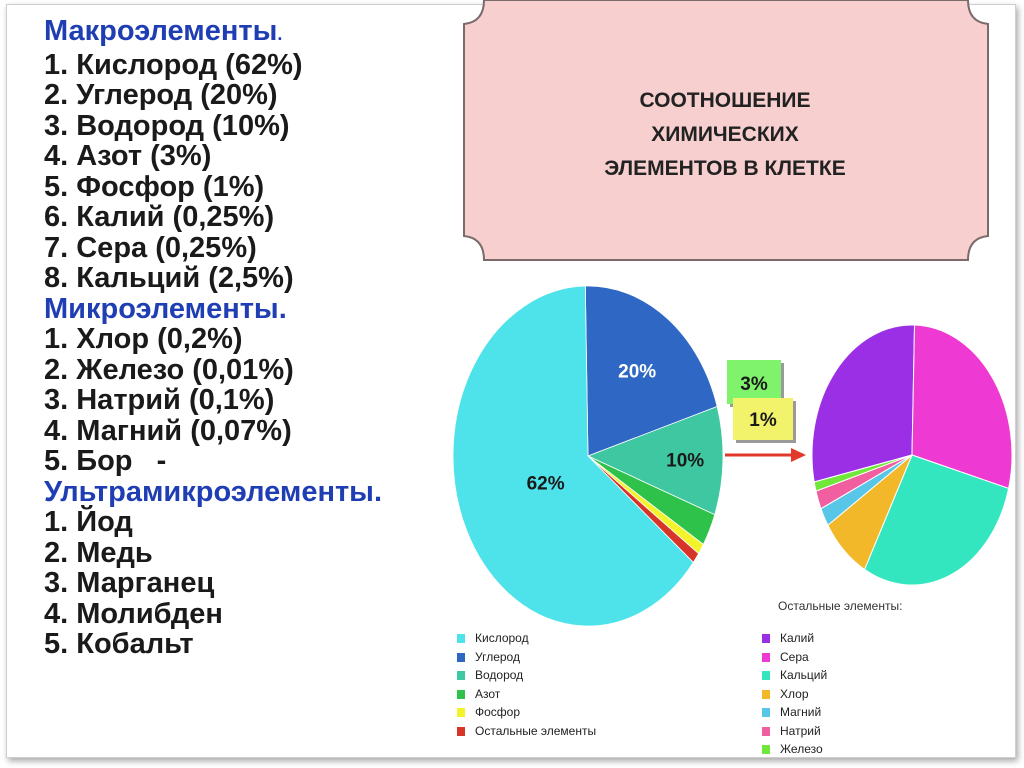 Image resolution: width=1024 pixels, height=768 pixels. Describe the element at coordinates (800, 730) in the screenshot. I see `legend-label: Натрий` at that location.